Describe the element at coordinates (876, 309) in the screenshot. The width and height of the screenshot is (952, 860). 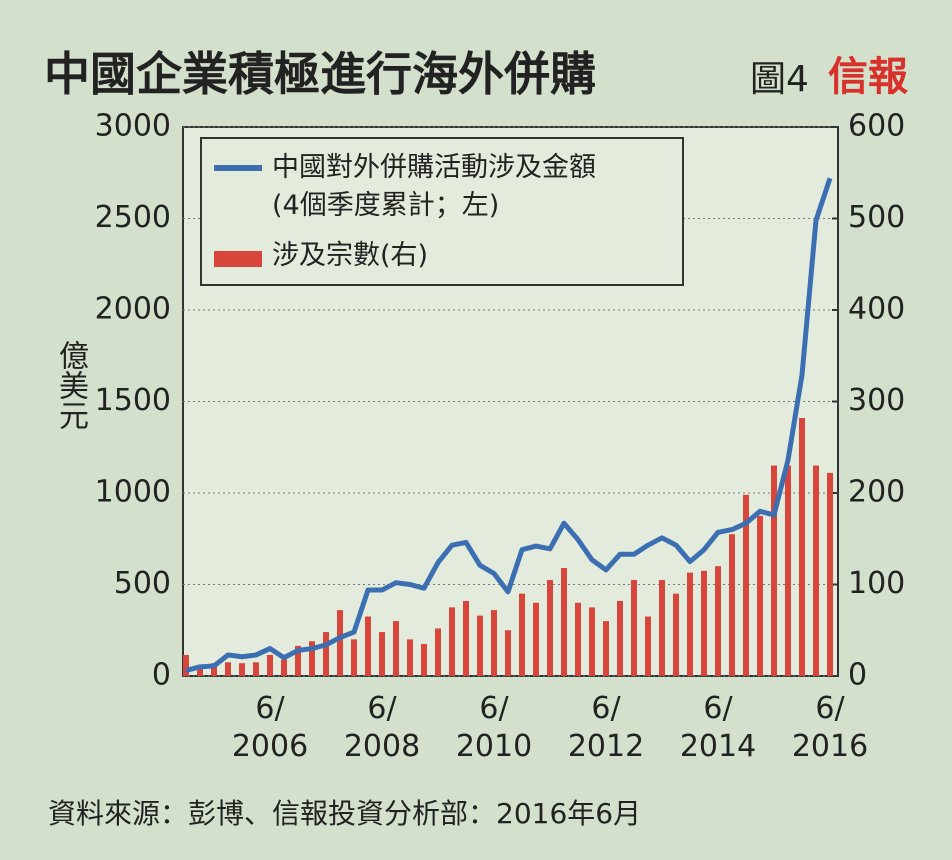
I see `y2-tick-label: 400` at that location.